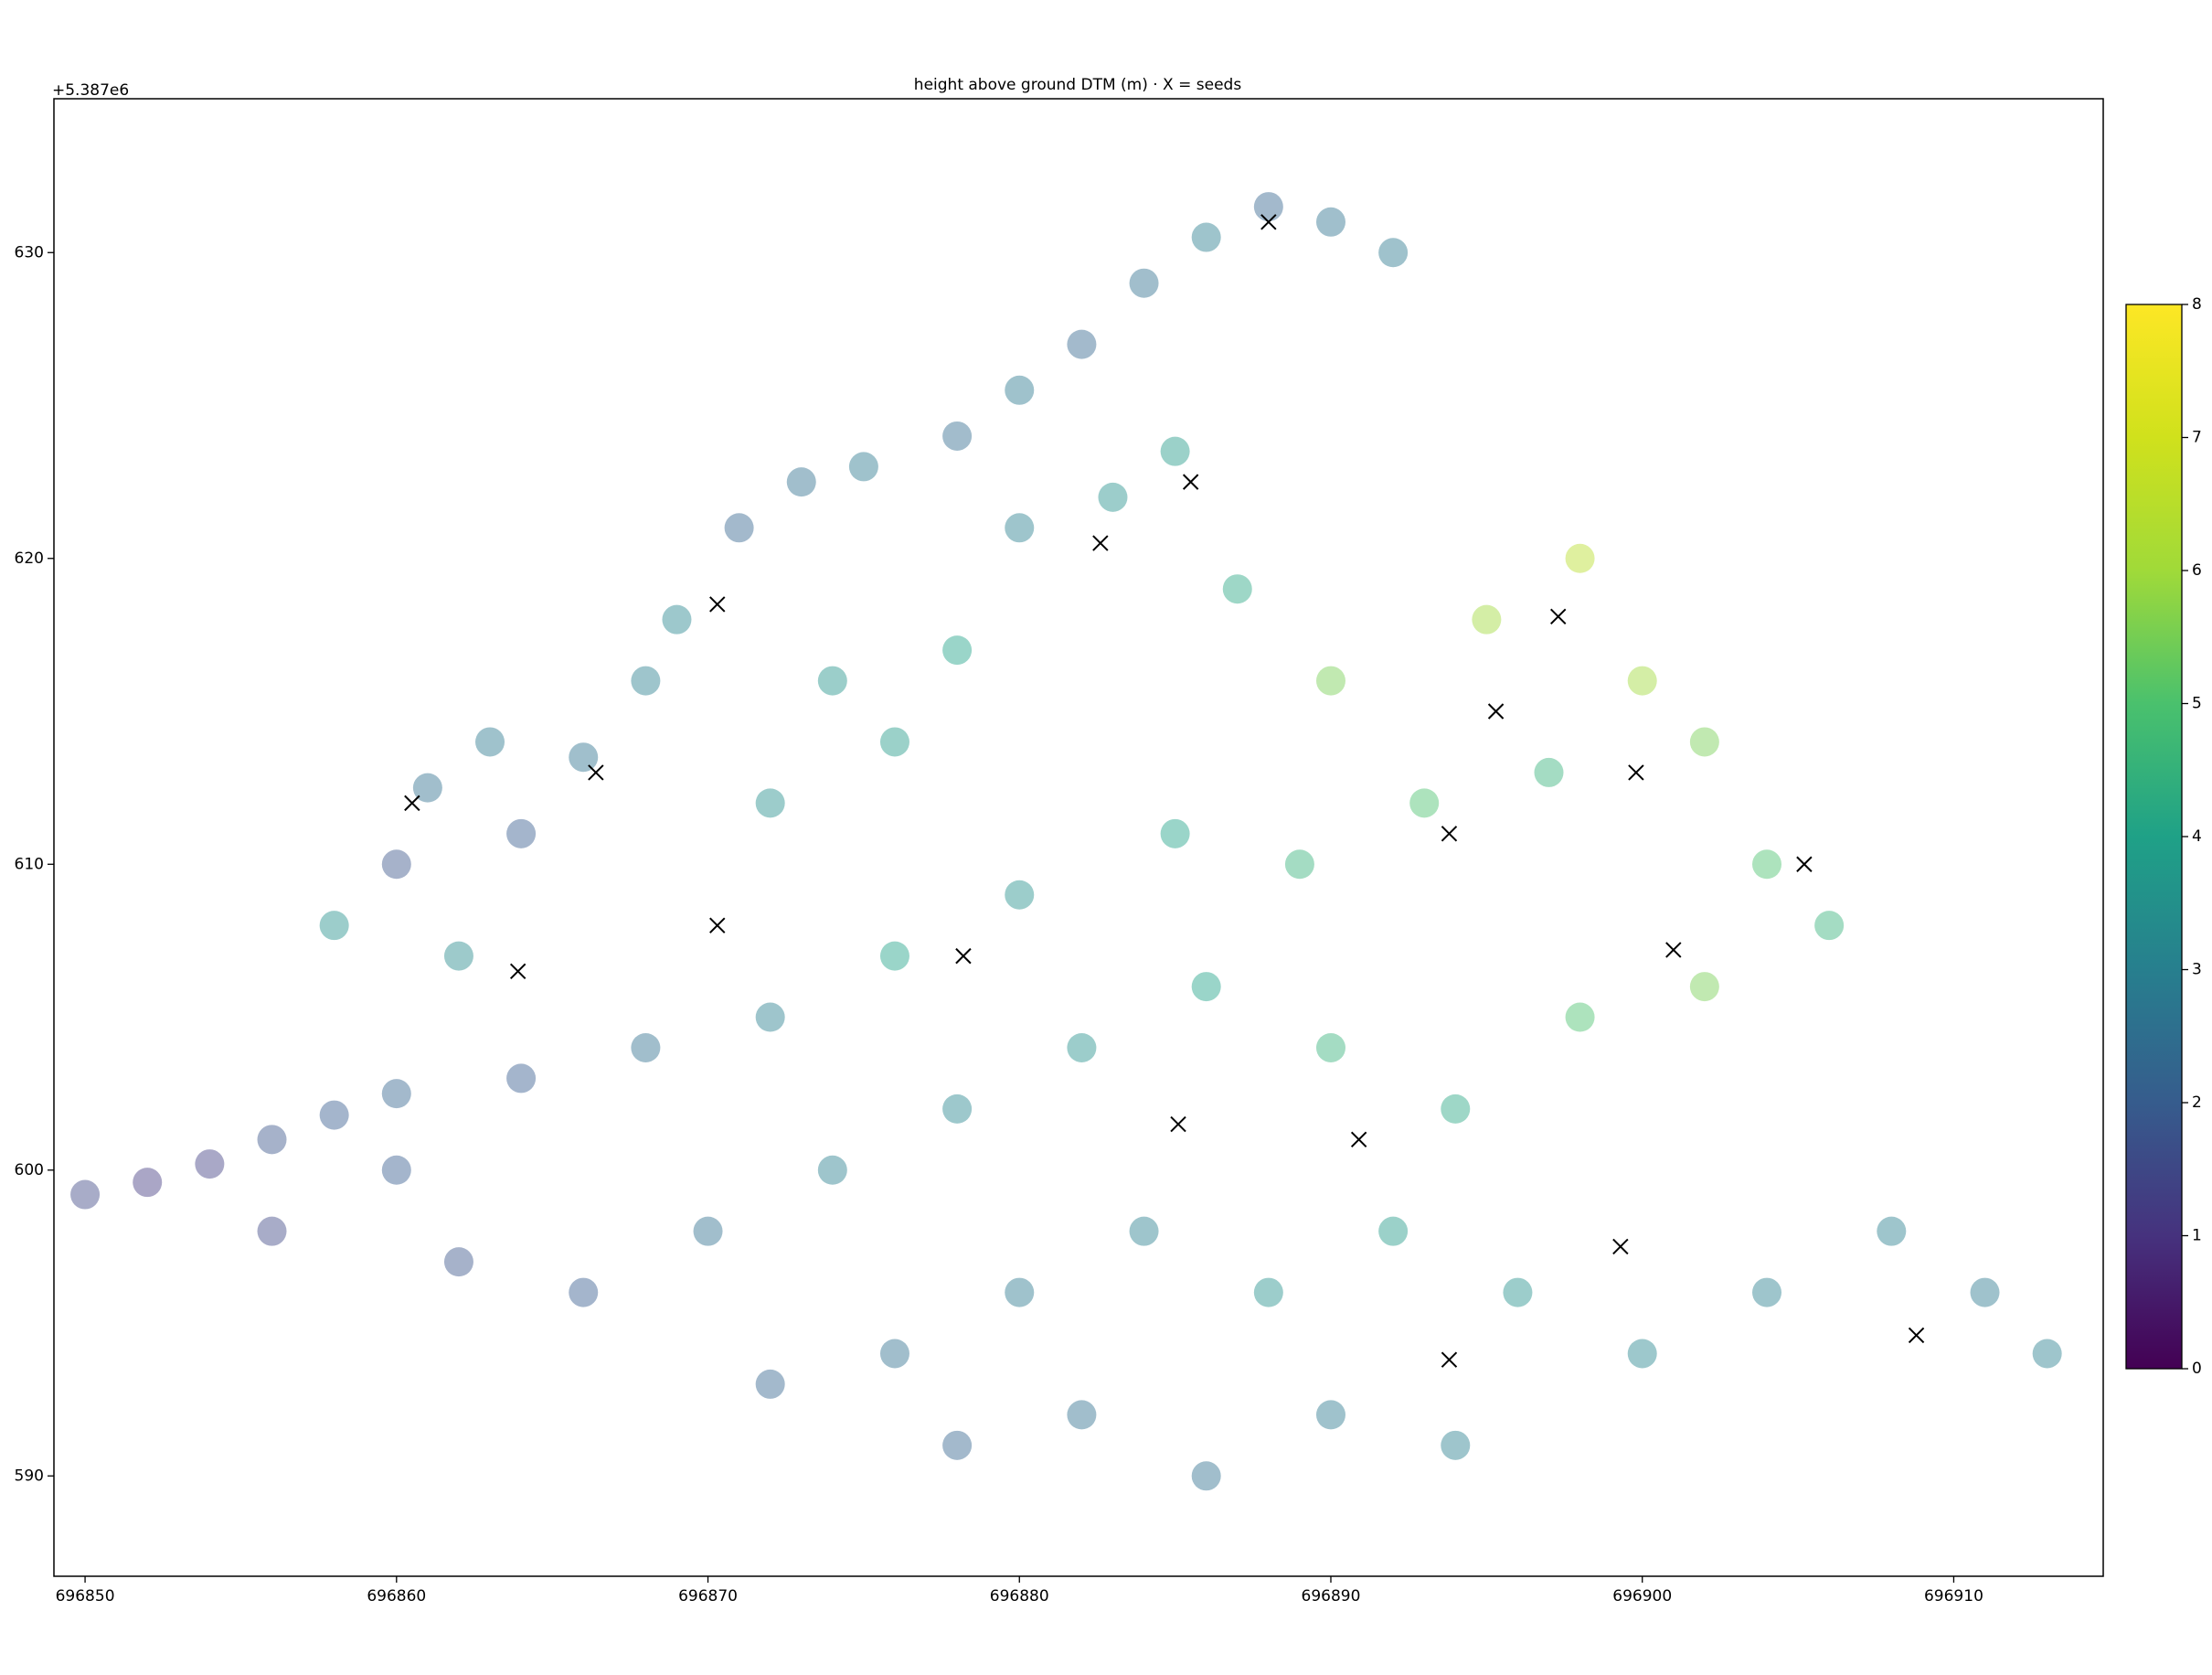 The image size is (2212, 1675). Describe the element at coordinates (2197, 570) in the screenshot. I see `colorbar-tick-label: 6` at that location.